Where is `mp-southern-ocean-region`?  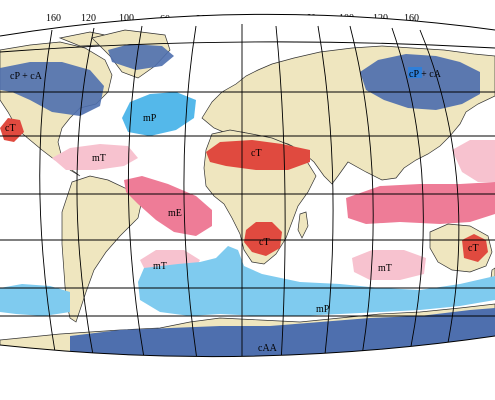
mp-southern-ocean-region is located at coordinates (316, 281).